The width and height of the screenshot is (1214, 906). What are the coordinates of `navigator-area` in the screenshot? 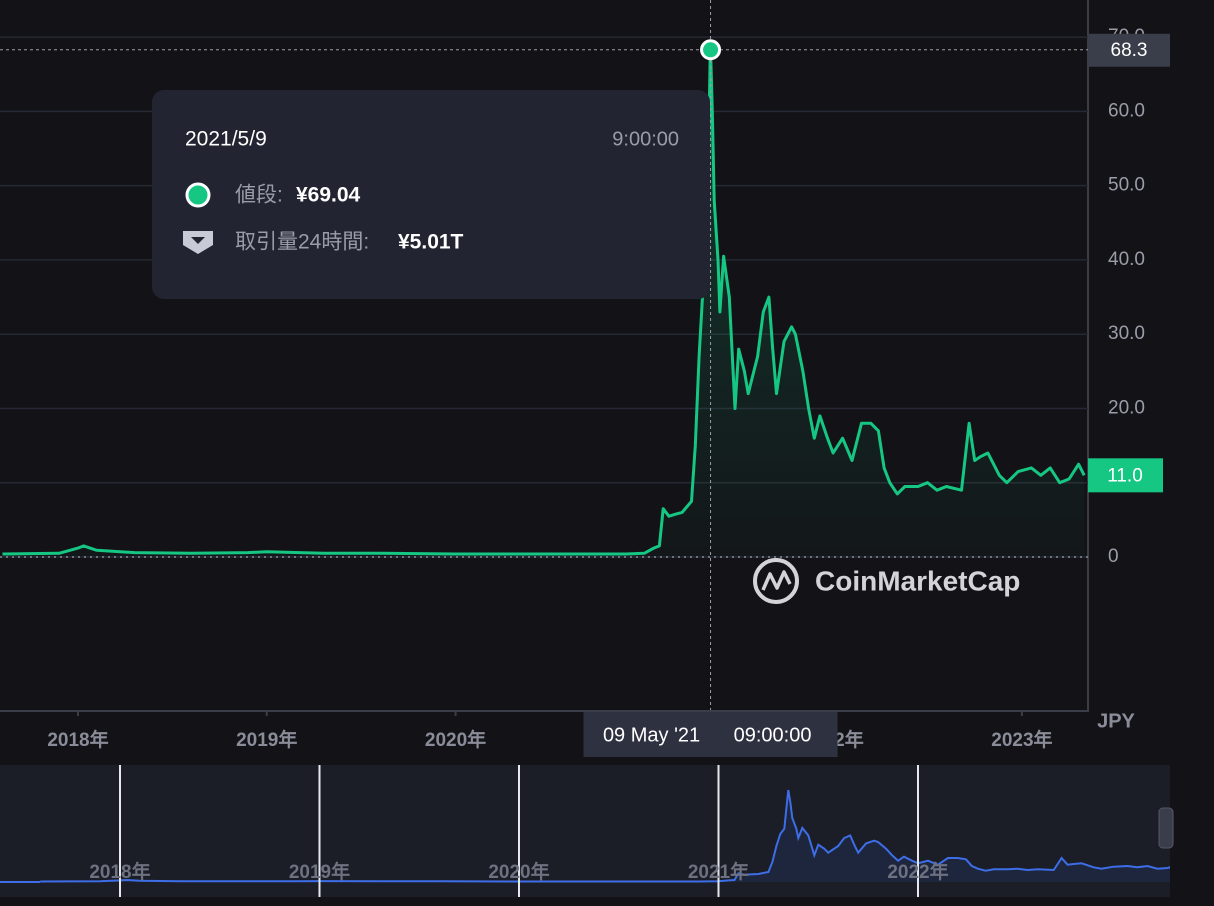 It's located at (605, 836).